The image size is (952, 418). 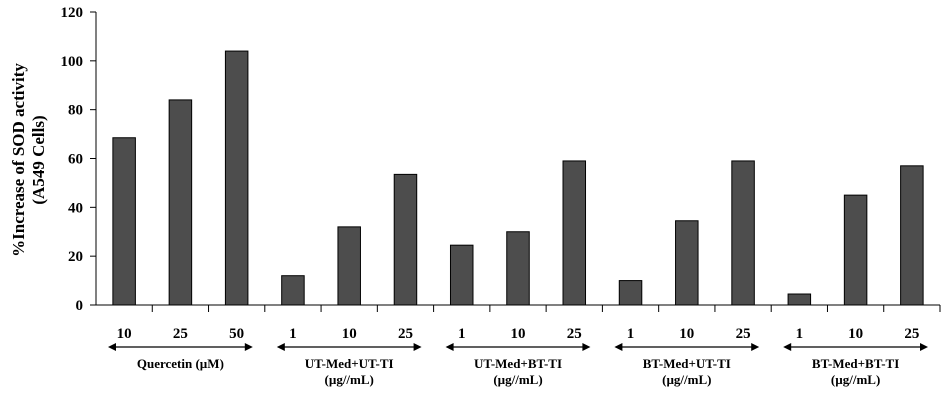 I want to click on x-tick-label: 50, so click(x=236, y=334).